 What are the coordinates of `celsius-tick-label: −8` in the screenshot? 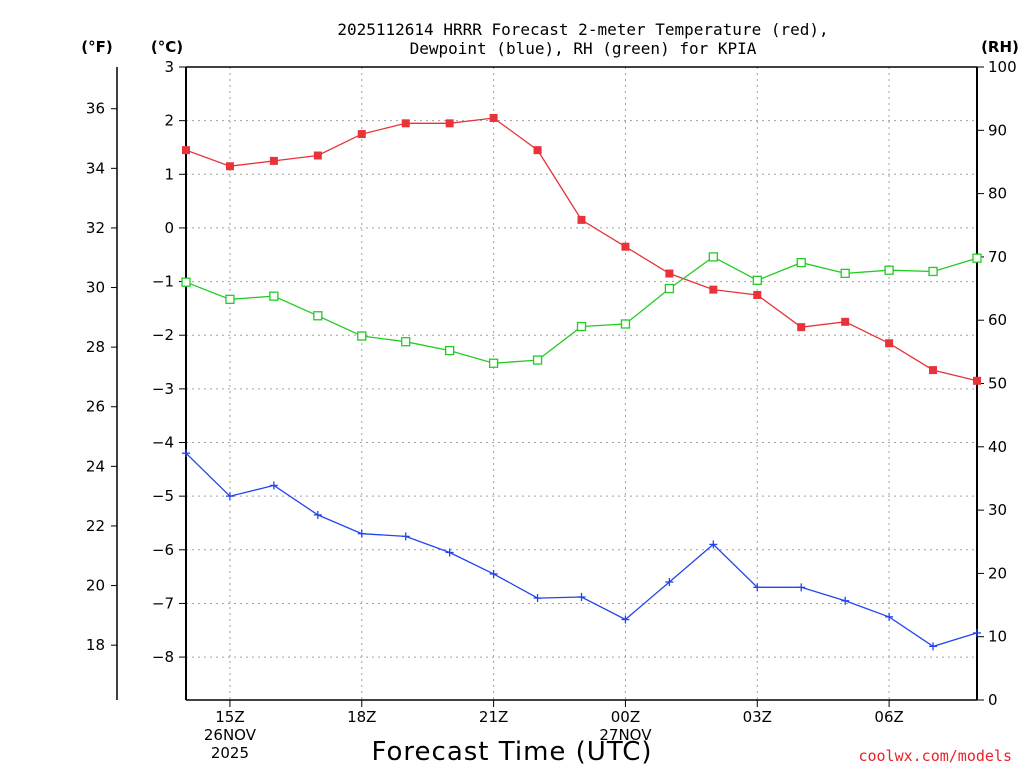 It's located at (163, 657).